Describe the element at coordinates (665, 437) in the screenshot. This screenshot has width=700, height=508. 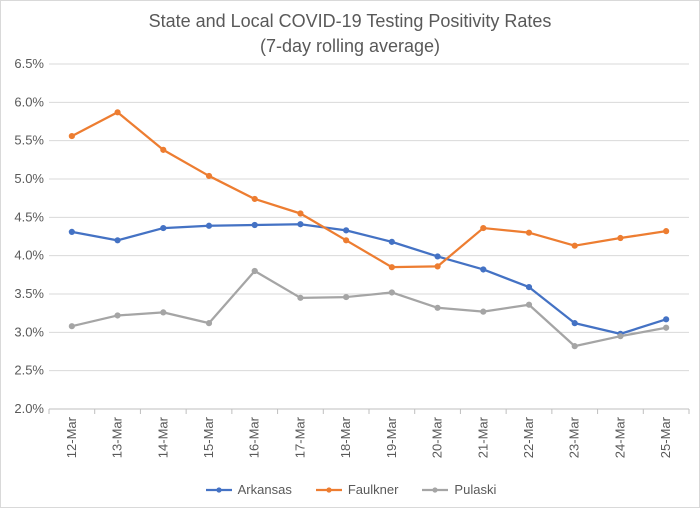
I see `x-tick-label: 25-Mar` at that location.